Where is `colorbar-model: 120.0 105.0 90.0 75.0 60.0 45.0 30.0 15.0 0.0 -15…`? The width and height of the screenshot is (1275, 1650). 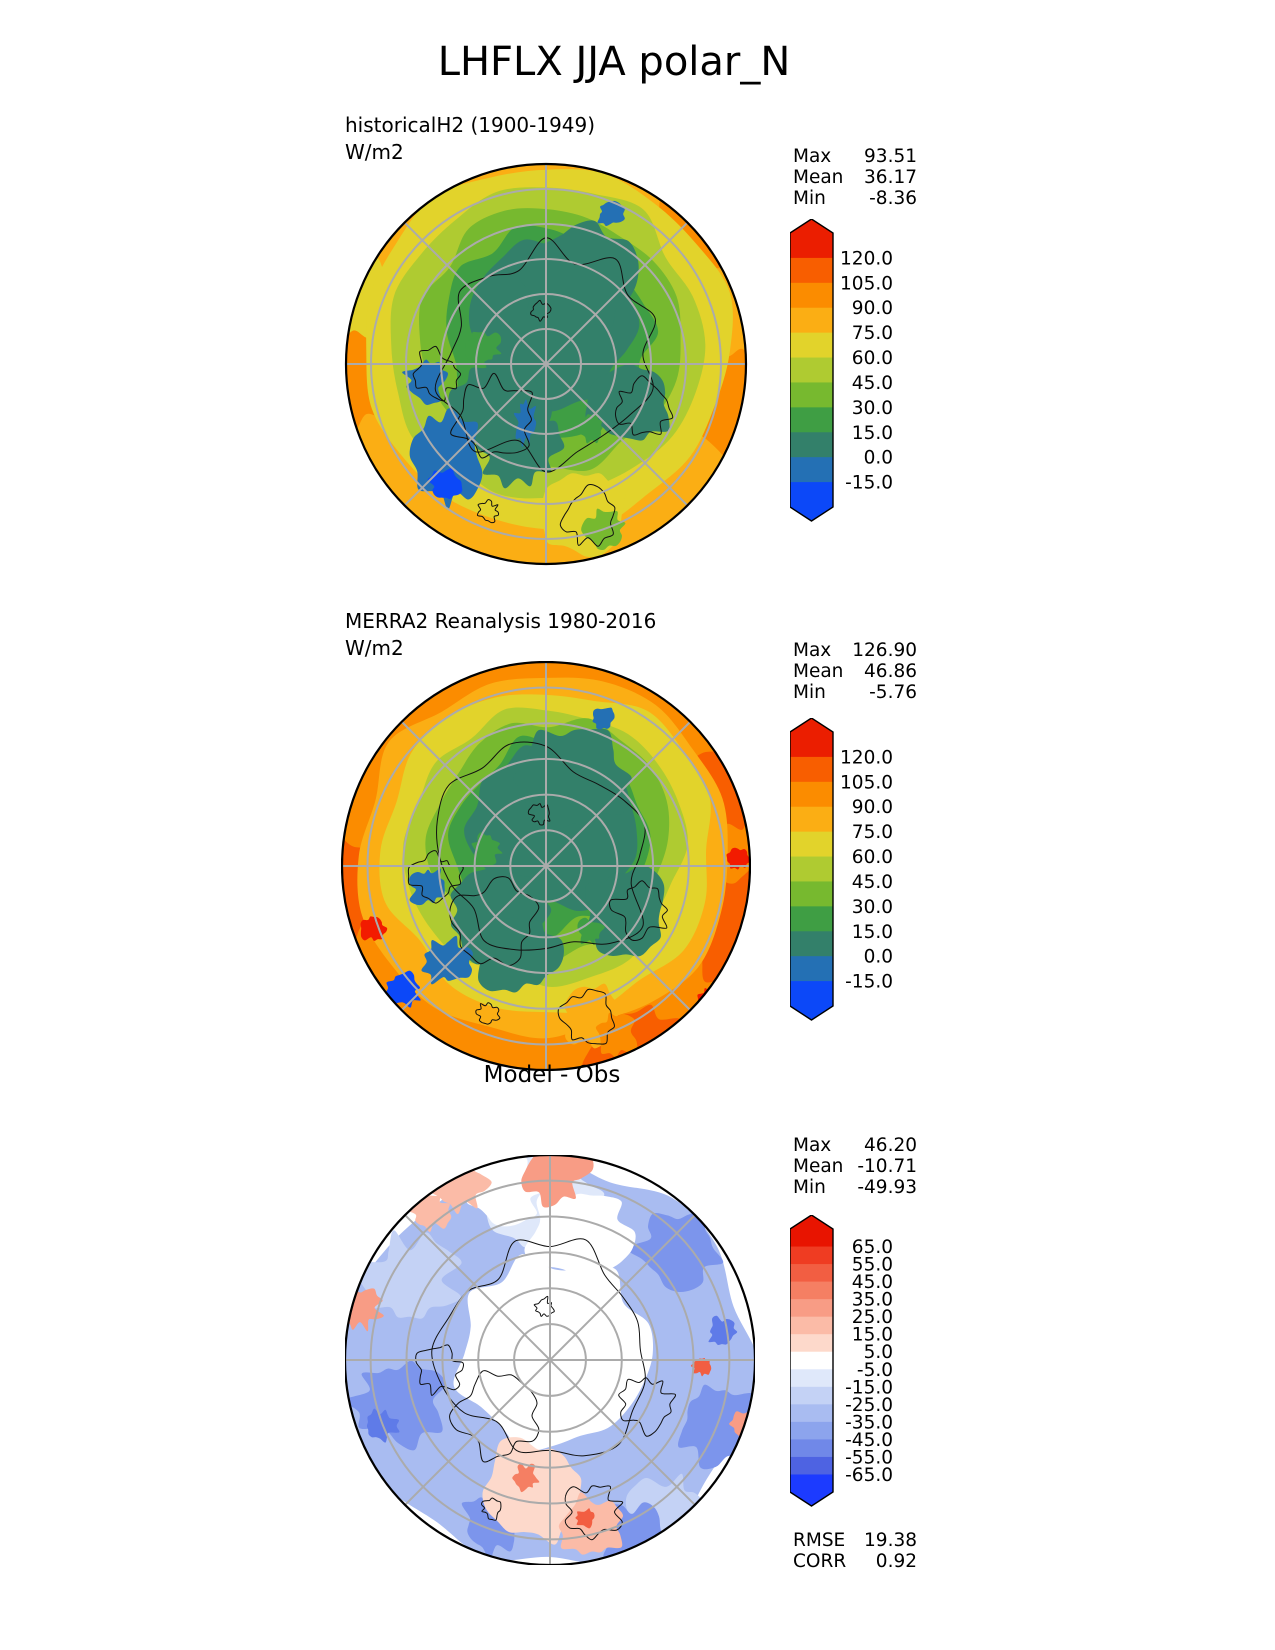
colorbar-model: 120.0 105.0 90.0 75.0 60.0 45.0 30.0 15.0 0.0 -15… is located at coordinates (875, 371).